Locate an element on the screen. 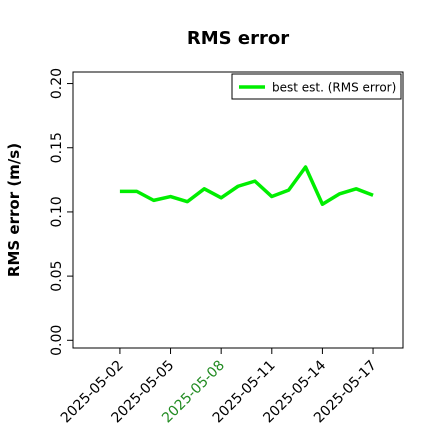 This screenshot has height=440, width=440. y-axis-title: RMS error (m/s) is located at coordinates (14, 210).